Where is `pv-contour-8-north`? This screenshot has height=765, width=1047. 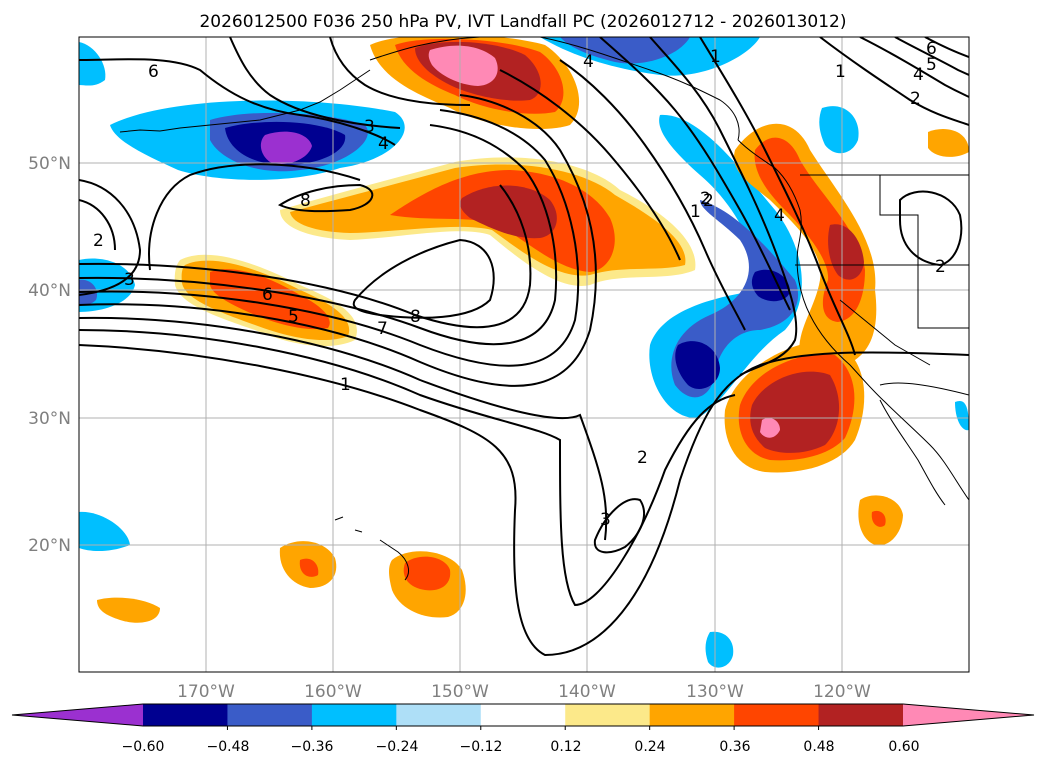
pv-contour-8-north is located at coordinates (325, 198).